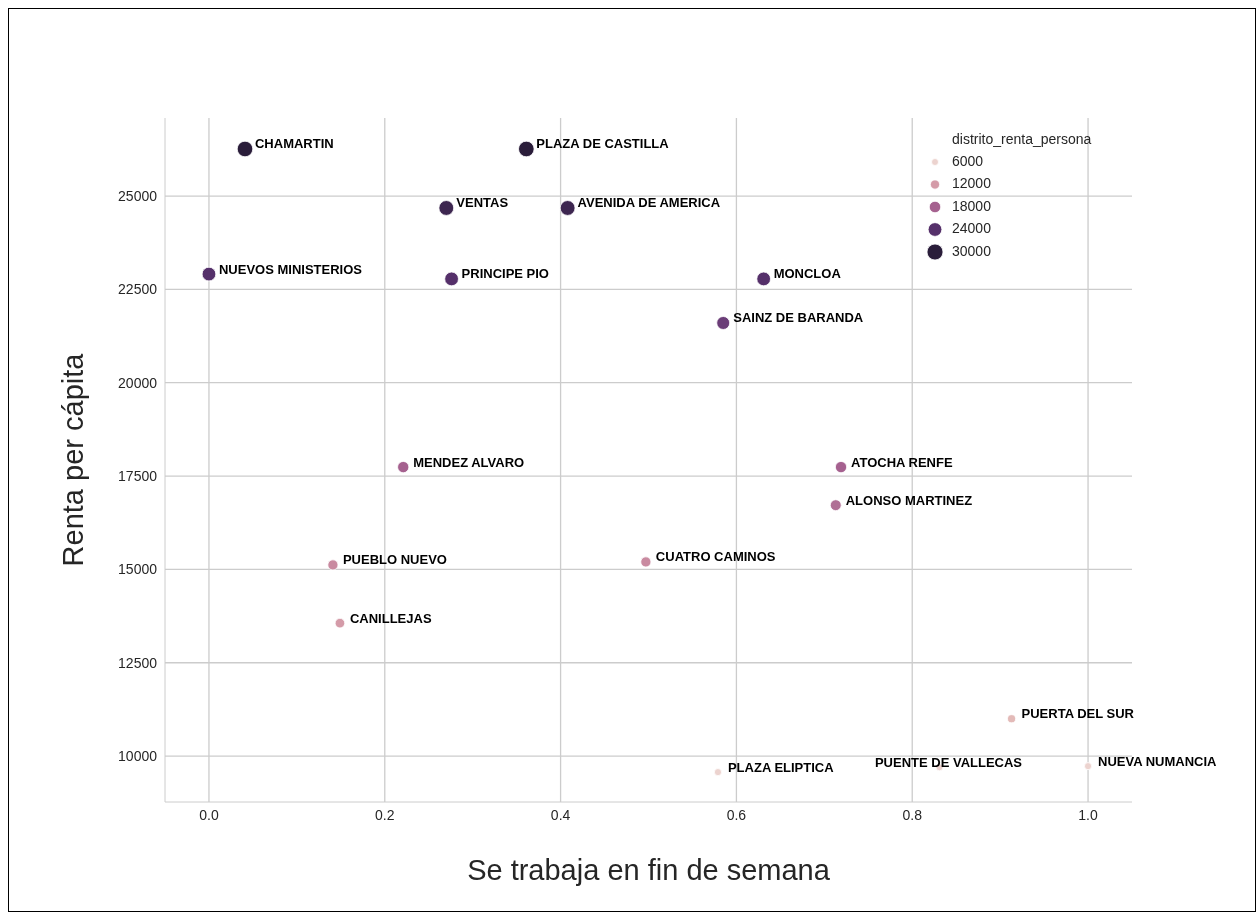 The height and width of the screenshot is (913, 1257). What do you see at coordinates (138, 756) in the screenshot?
I see `y-tick-label: 10000` at bounding box center [138, 756].